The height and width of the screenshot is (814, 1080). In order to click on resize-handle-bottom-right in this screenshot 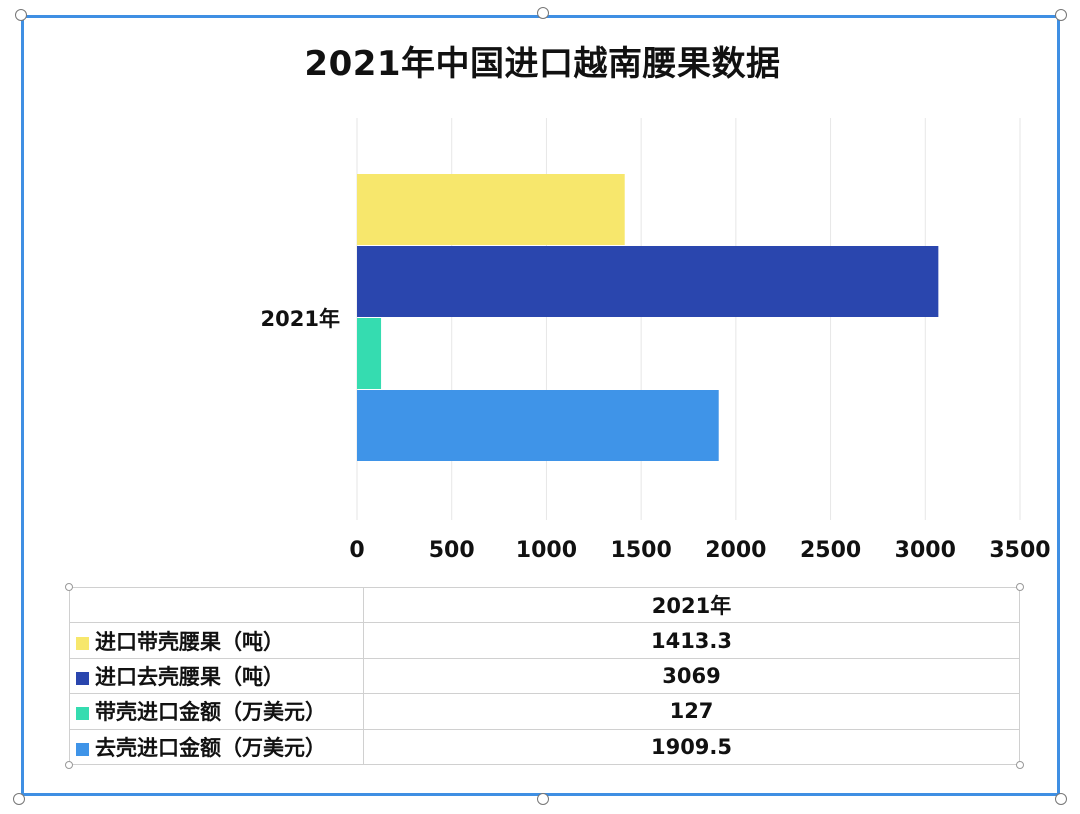, I will do `click(1061, 799)`.